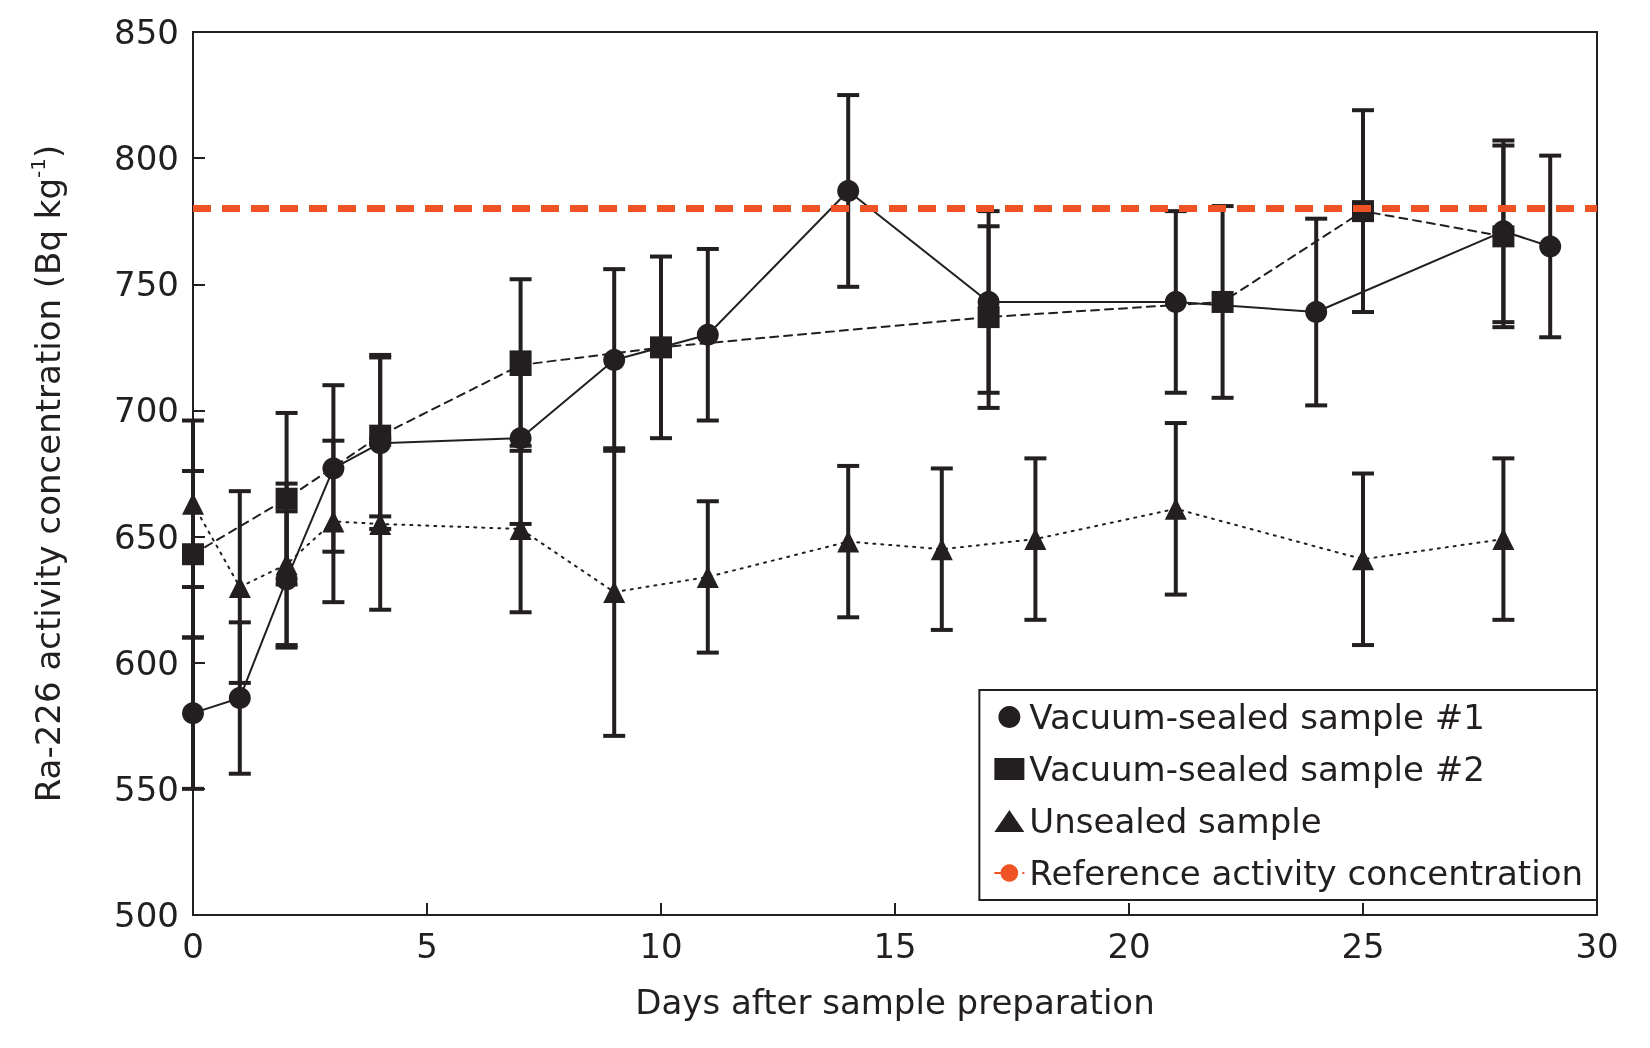 The width and height of the screenshot is (1650, 1048). I want to click on x-tick-label: 20, so click(1129, 946).